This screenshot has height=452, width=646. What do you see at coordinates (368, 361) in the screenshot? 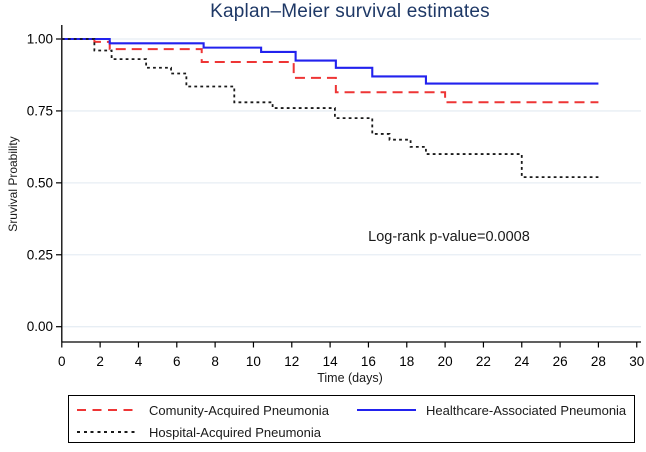
I see `x-tick-label: 16` at bounding box center [368, 361].